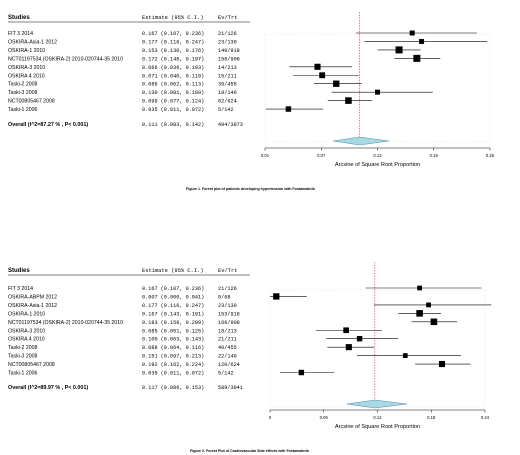  Describe the element at coordinates (230, 125) in the screenshot. I see `overall-events-total: 494/3873` at that location.